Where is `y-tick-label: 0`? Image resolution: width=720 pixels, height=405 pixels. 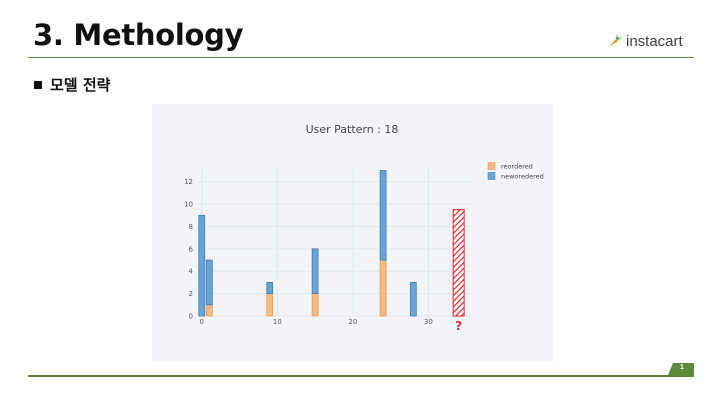
y-tick-label: 0 is located at coordinates (191, 317).